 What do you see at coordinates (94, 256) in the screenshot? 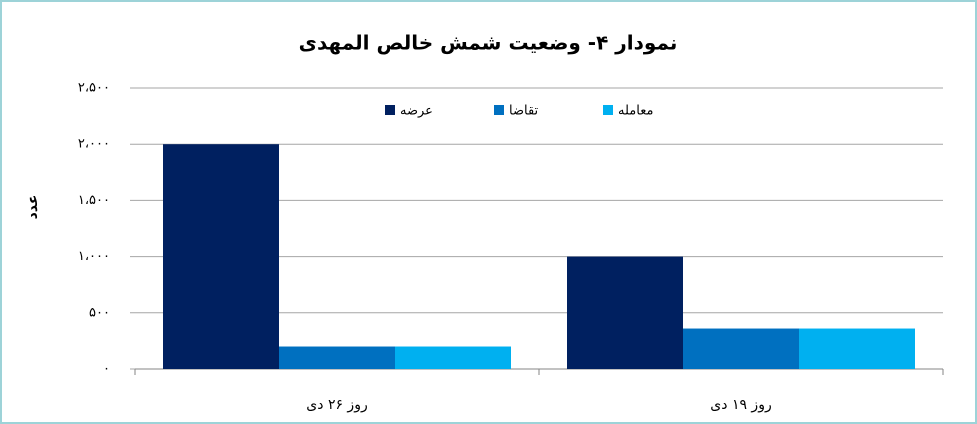
I see `y-tick-label: ۱،۰۰۰` at bounding box center [94, 256].